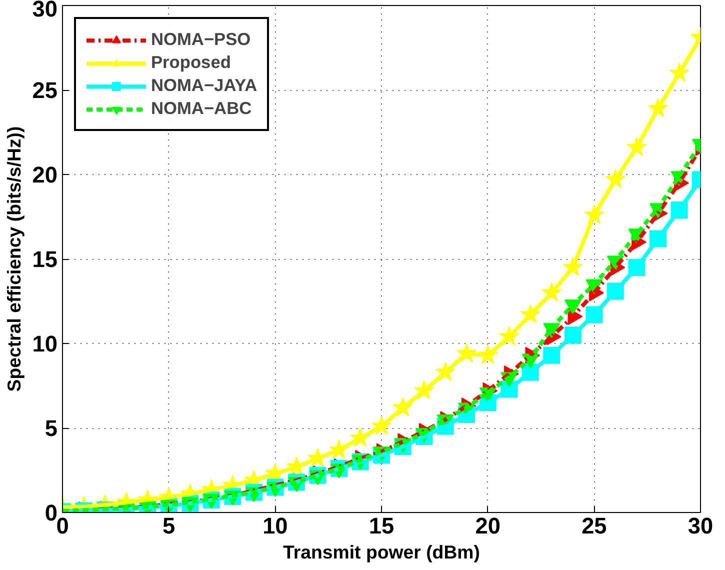 This screenshot has width=725, height=570. I want to click on y-axis-title: Spectral efficiency (bits/s/Hz)), so click(13, 259).